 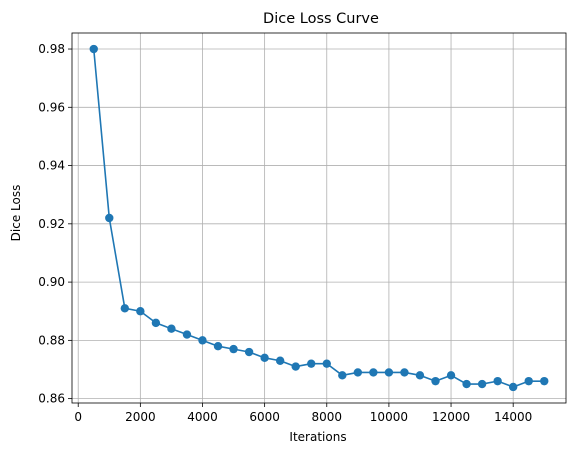 I want to click on x-tick-label: 12000, so click(x=451, y=417).